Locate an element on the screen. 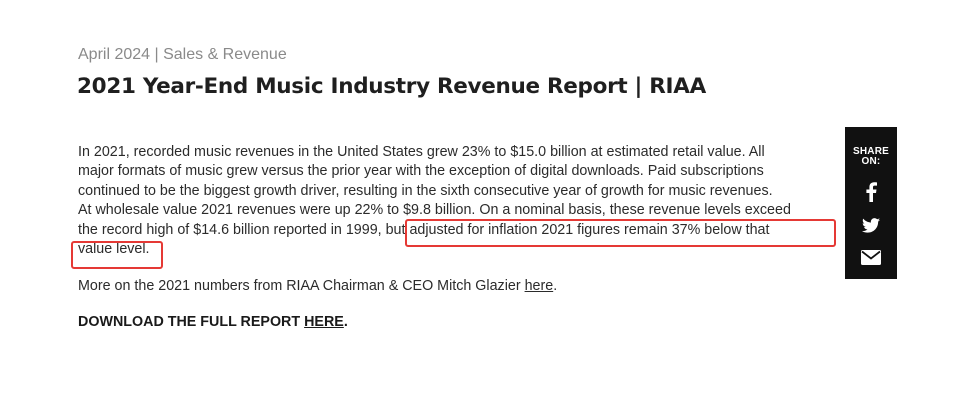 This screenshot has height=401, width=960. download-text: DOWNLOAD THE FULL REPORT is located at coordinates (191, 322).